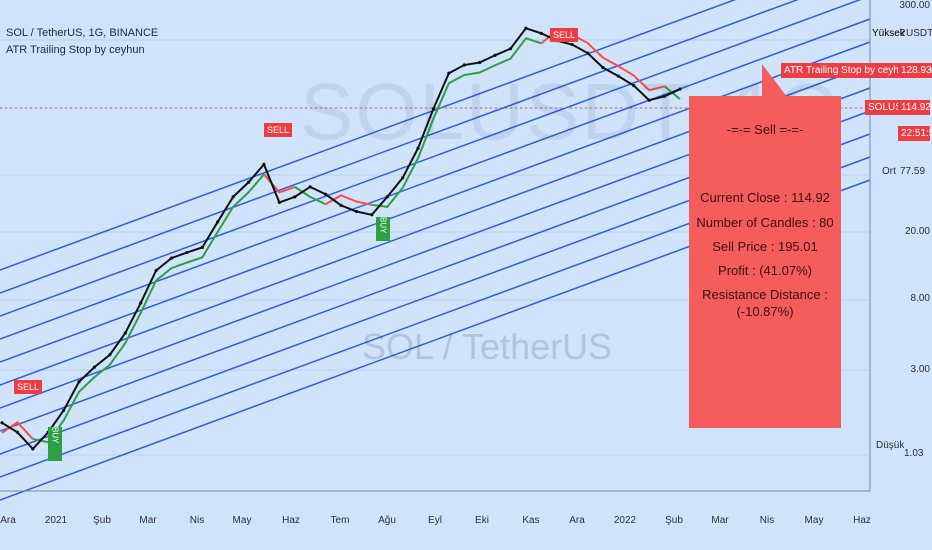 This screenshot has height=550, width=932. What do you see at coordinates (920, 298) in the screenshot?
I see `price-tick: 8.00` at bounding box center [920, 298].